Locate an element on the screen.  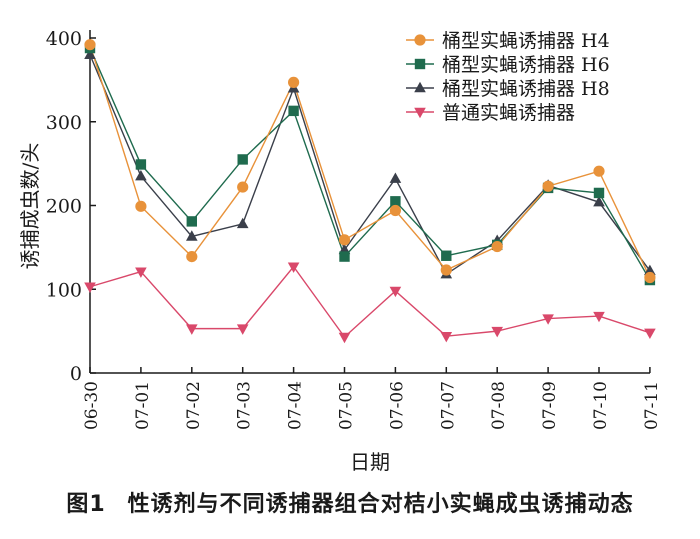
series-line is located at coordinates (370, 302).